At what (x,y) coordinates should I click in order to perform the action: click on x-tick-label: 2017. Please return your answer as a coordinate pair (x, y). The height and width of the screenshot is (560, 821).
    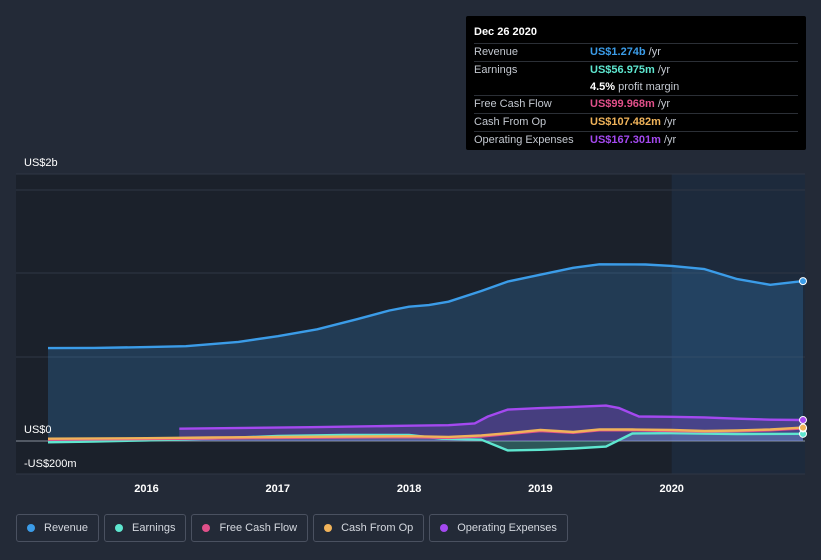
    Looking at the image, I should click on (278, 489).